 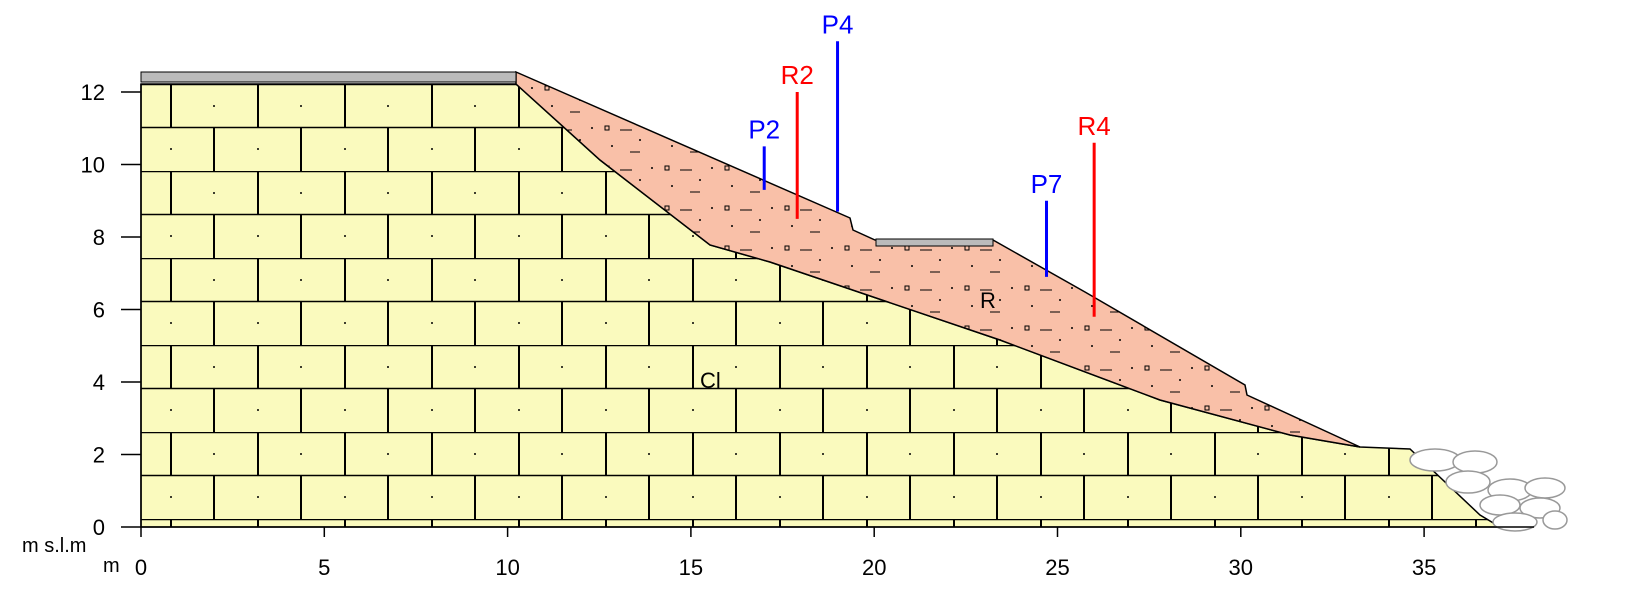 What do you see at coordinates (93, 92) in the screenshot?
I see `y-tick-label: 12` at bounding box center [93, 92].